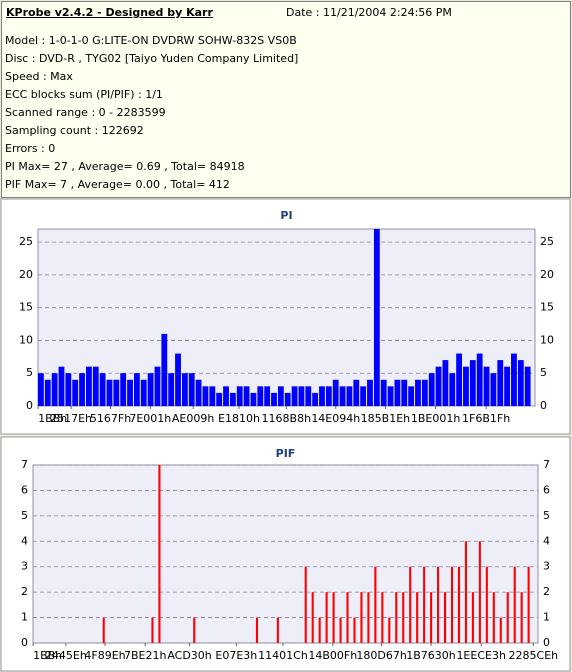  Describe the element at coordinates (24, 515) in the screenshot. I see `y-tick-label: 5` at that location.